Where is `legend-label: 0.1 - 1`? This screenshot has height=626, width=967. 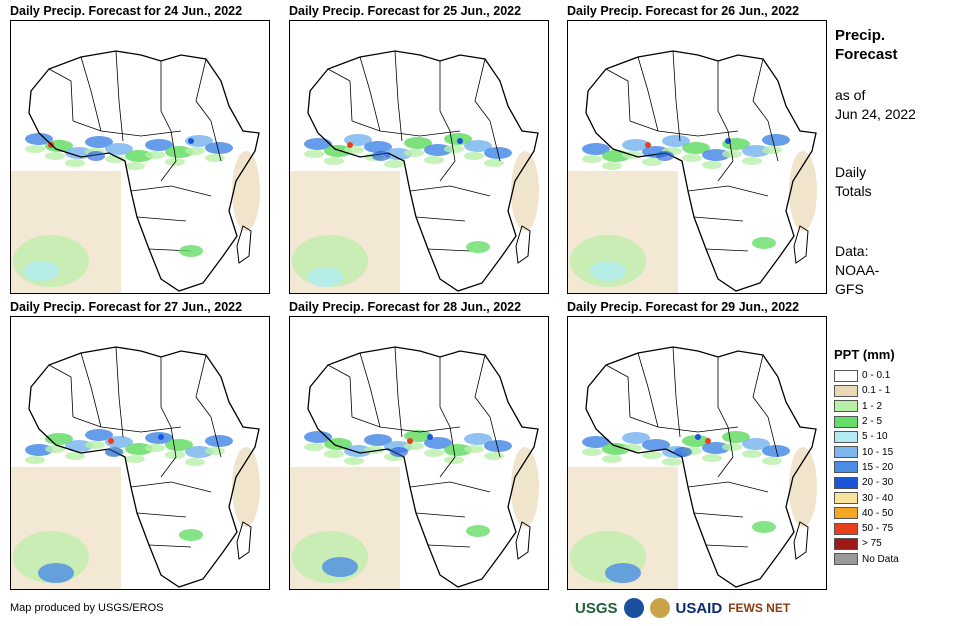
legend-label: 0.1 - 1 is located at coordinates (876, 391).